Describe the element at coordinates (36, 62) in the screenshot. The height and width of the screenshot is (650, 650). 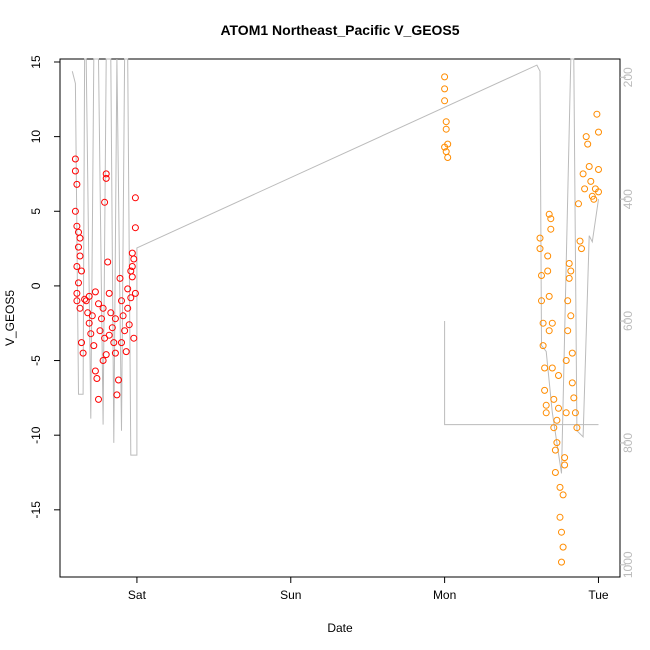
I see `y-tick-label: 15` at that location.